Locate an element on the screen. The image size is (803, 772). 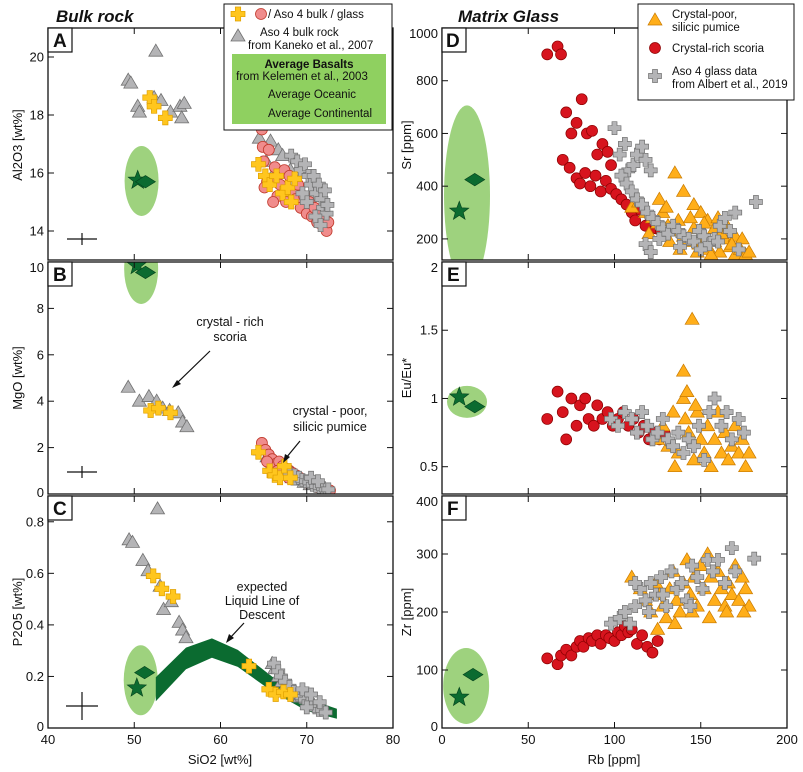
legend-orange-triangle is located at coordinates (655, 19).